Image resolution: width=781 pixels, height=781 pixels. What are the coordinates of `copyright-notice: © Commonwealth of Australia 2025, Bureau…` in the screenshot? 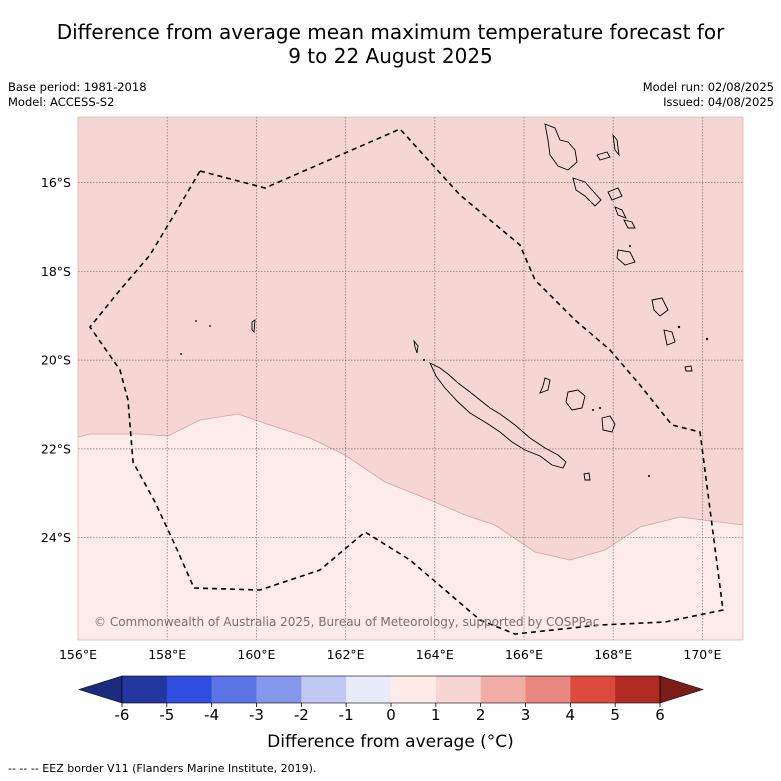 It's located at (346, 622).